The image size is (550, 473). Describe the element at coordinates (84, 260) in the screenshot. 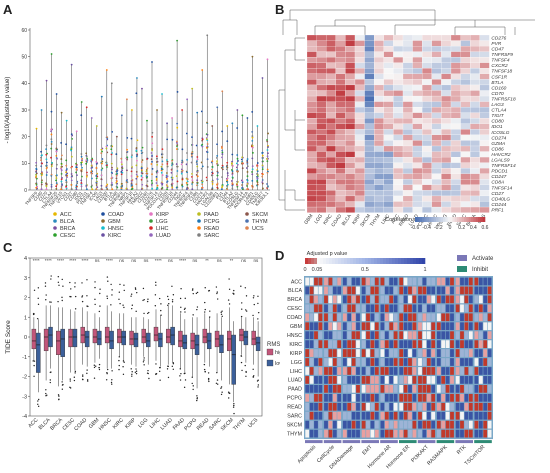

I see `significance-label: ****` at that location.